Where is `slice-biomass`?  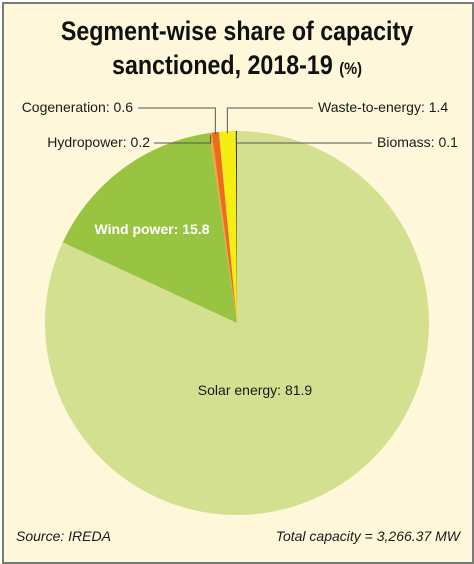 slice-biomass is located at coordinates (236, 227).